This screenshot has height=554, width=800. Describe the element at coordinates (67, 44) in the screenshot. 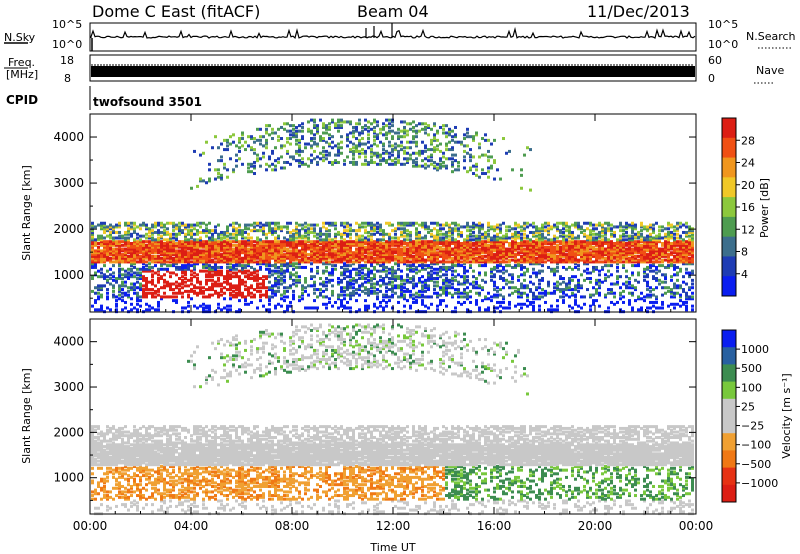

I see `nsky-tick-bottom: 10^0` at that location.